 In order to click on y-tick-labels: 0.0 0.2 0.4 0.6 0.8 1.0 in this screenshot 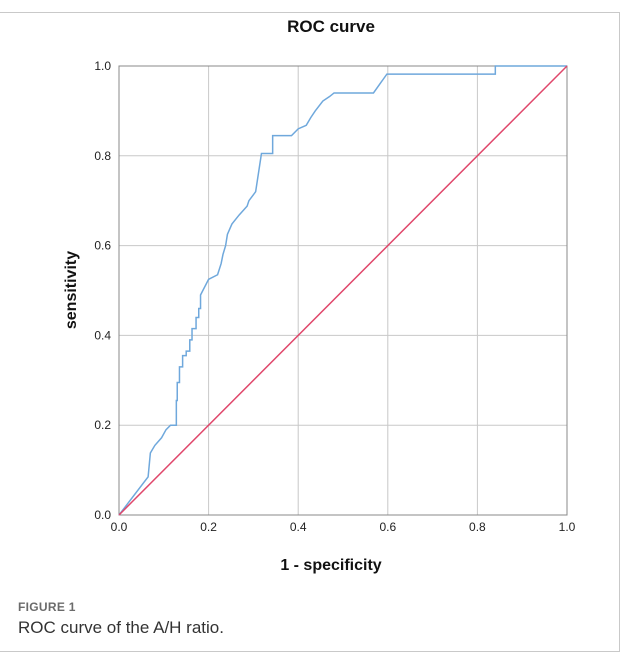, I will do `click(102, 290)`.